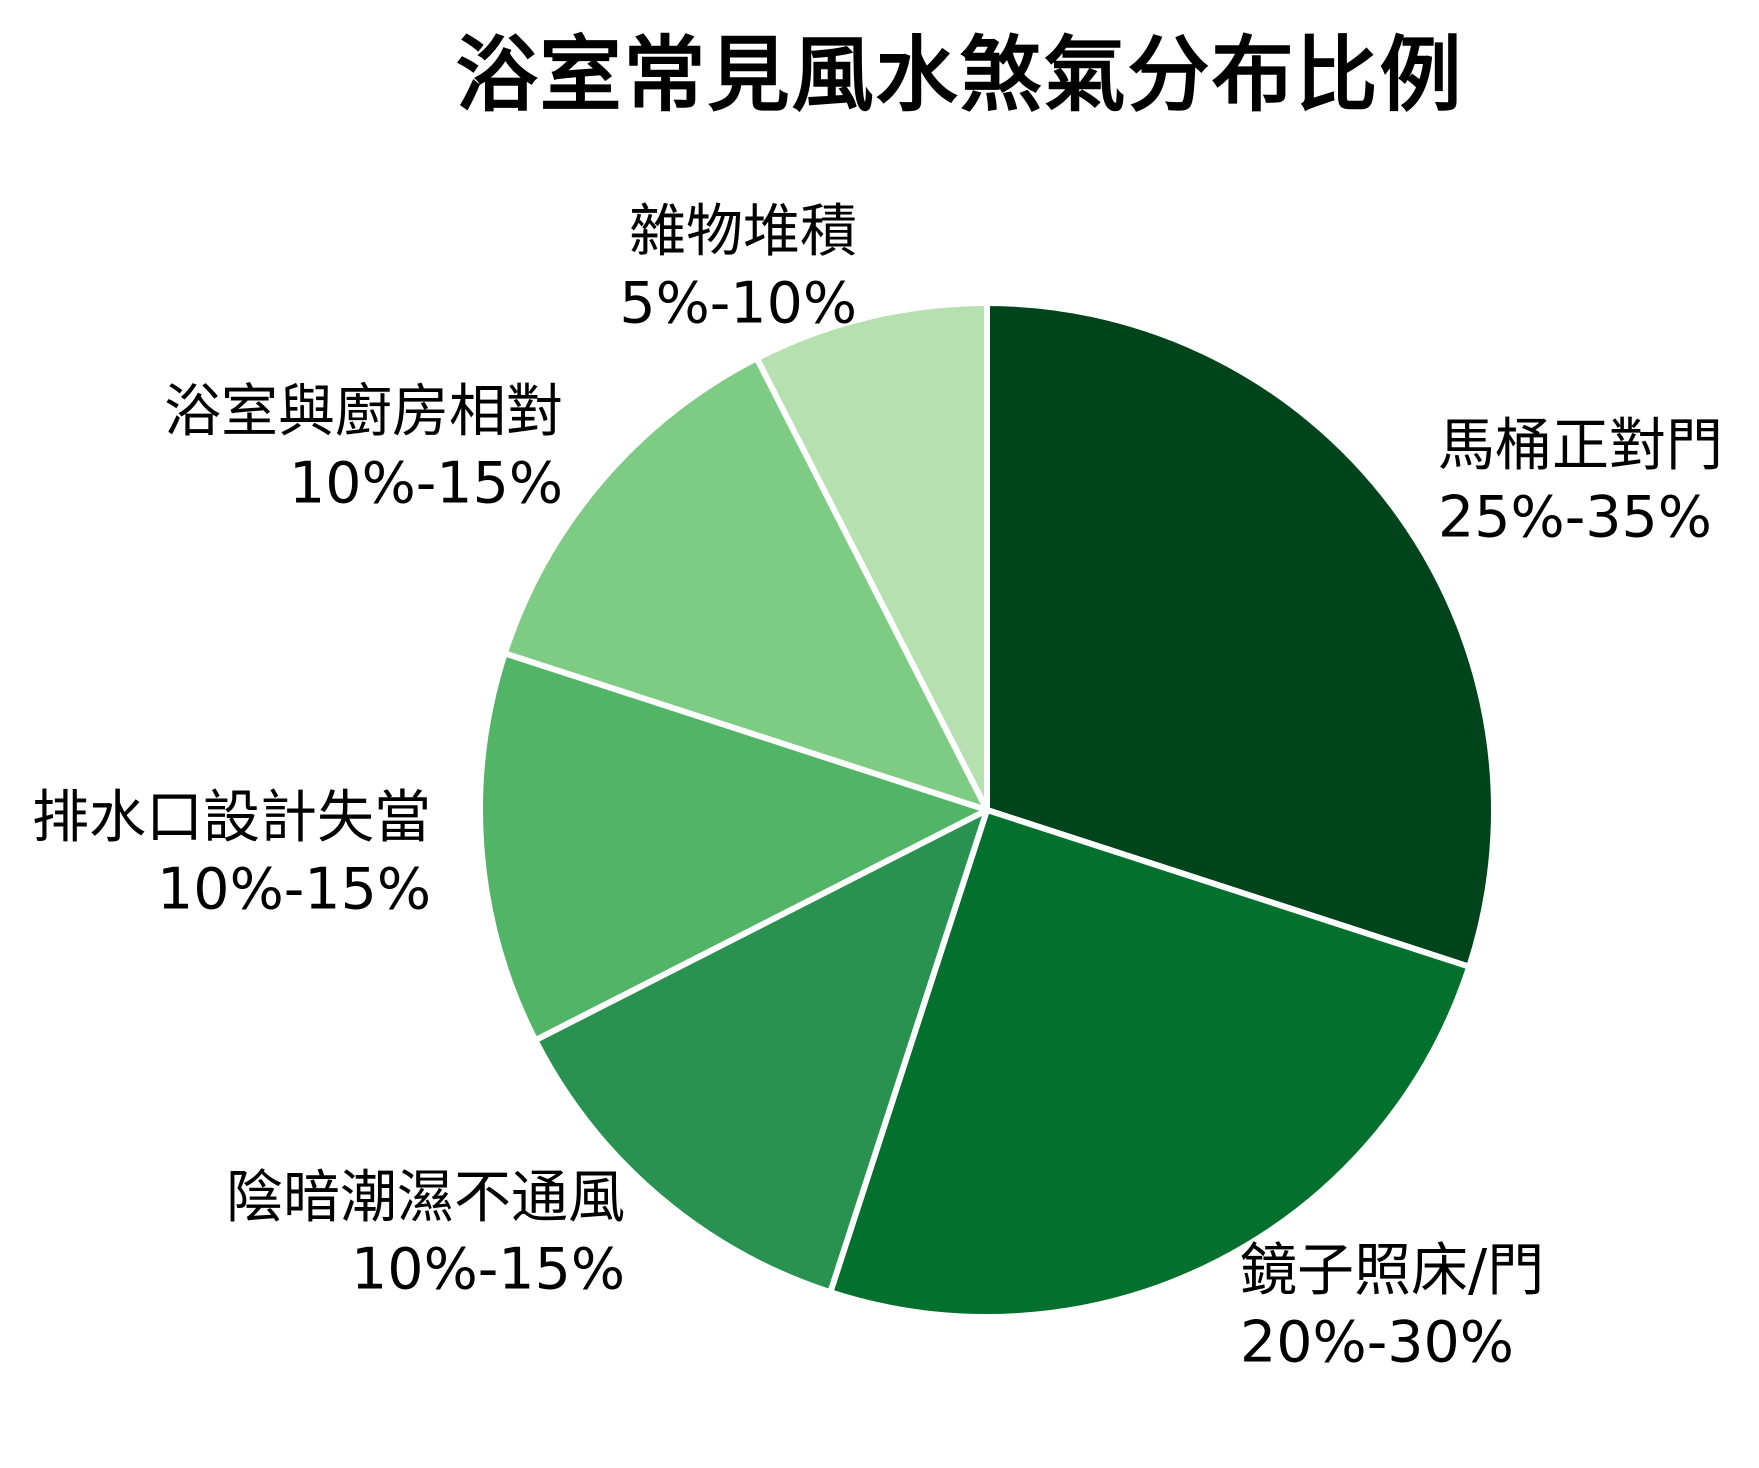  Describe the element at coordinates (1392, 1307) in the screenshot. I see `slice-label-2: 鏡子照床/門 20%-30%` at that location.